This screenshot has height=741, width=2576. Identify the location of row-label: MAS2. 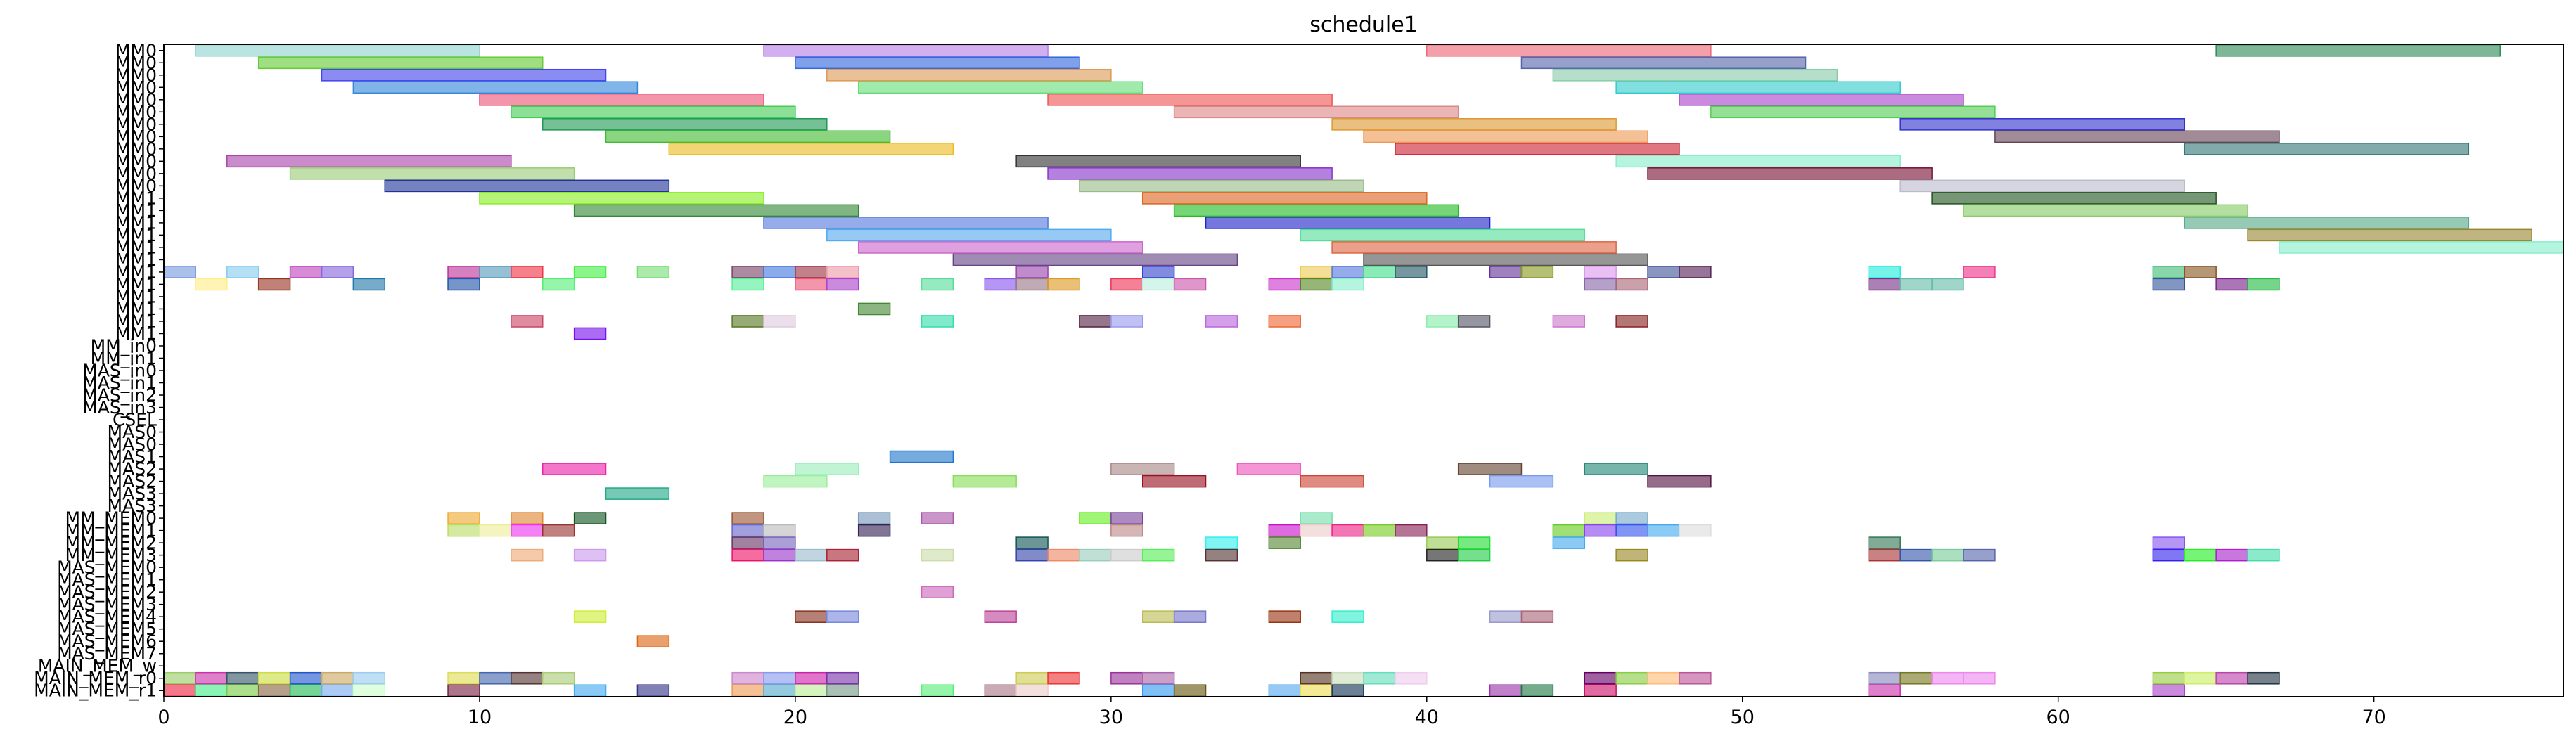
(132, 469).